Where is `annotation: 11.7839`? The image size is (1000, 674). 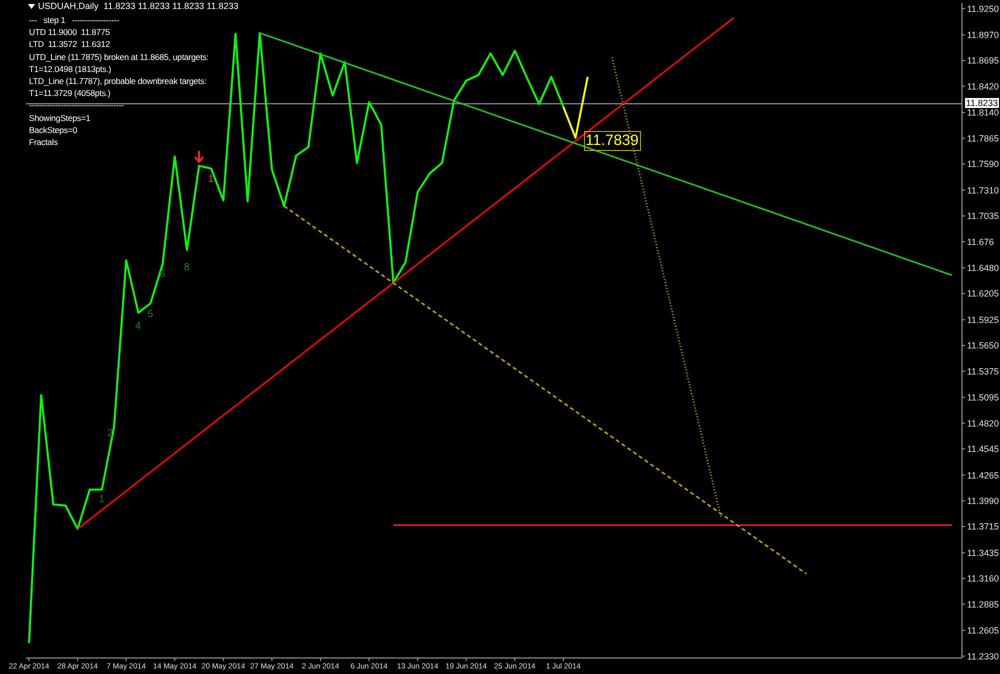 annotation: 11.7839 is located at coordinates (612, 140).